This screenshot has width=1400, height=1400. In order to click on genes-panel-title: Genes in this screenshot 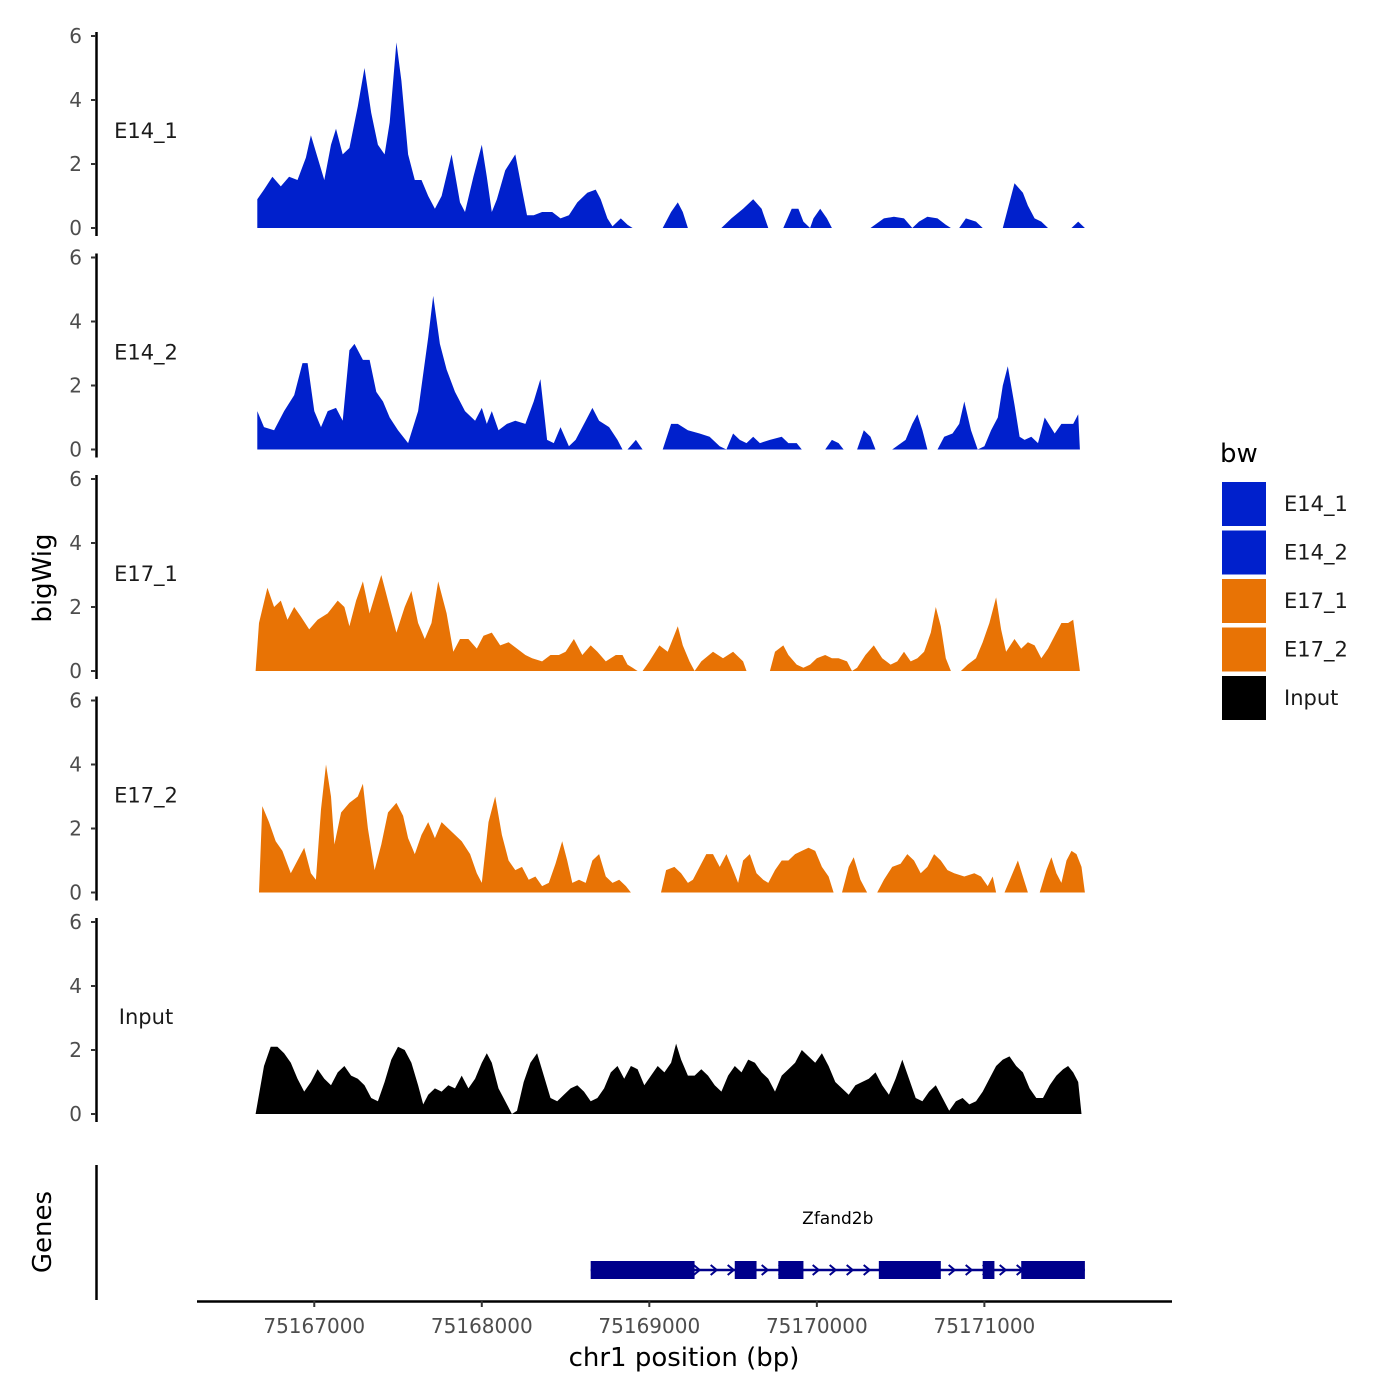, I will do `click(43, 1232)`.